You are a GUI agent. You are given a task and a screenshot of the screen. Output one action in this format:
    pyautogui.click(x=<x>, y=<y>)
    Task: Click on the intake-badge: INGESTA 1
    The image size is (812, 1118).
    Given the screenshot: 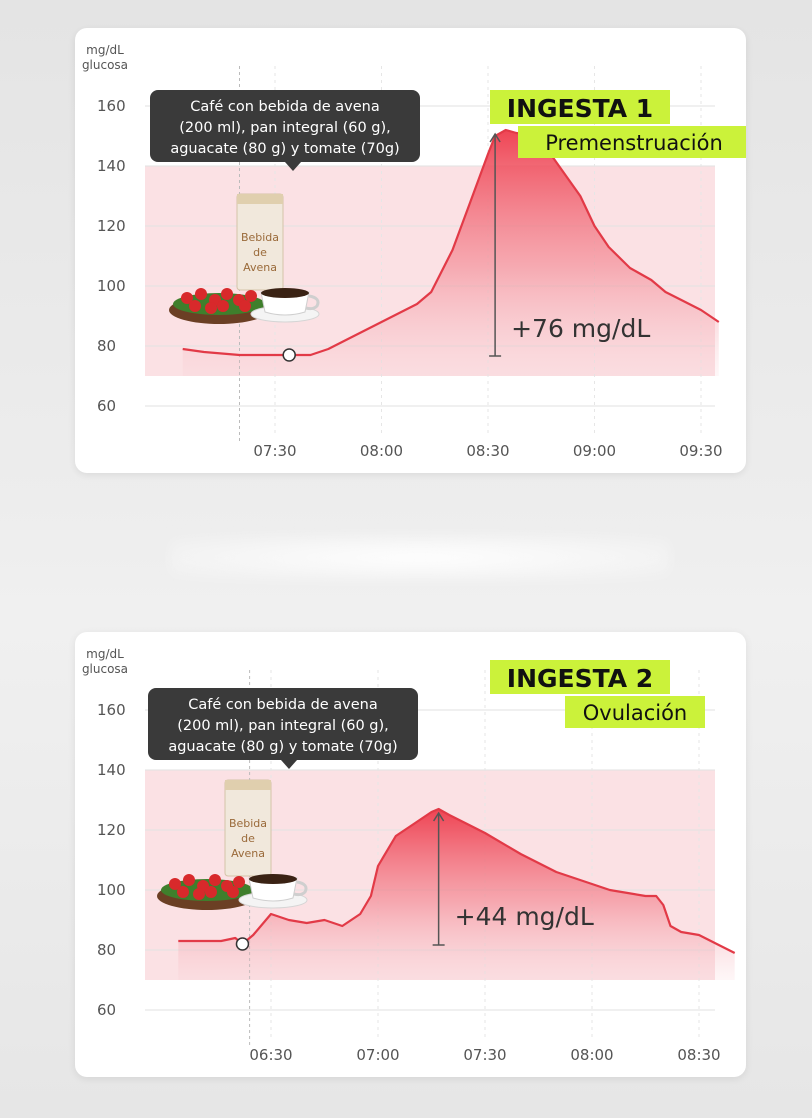 What is the action you would take?
    pyautogui.click(x=580, y=107)
    